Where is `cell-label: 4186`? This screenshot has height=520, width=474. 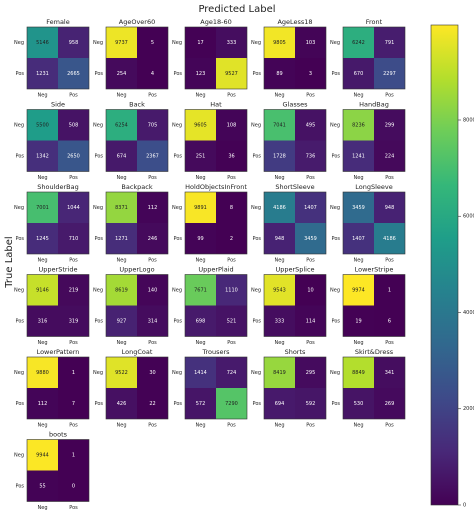
cell-label: 4186 is located at coordinates (279, 208).